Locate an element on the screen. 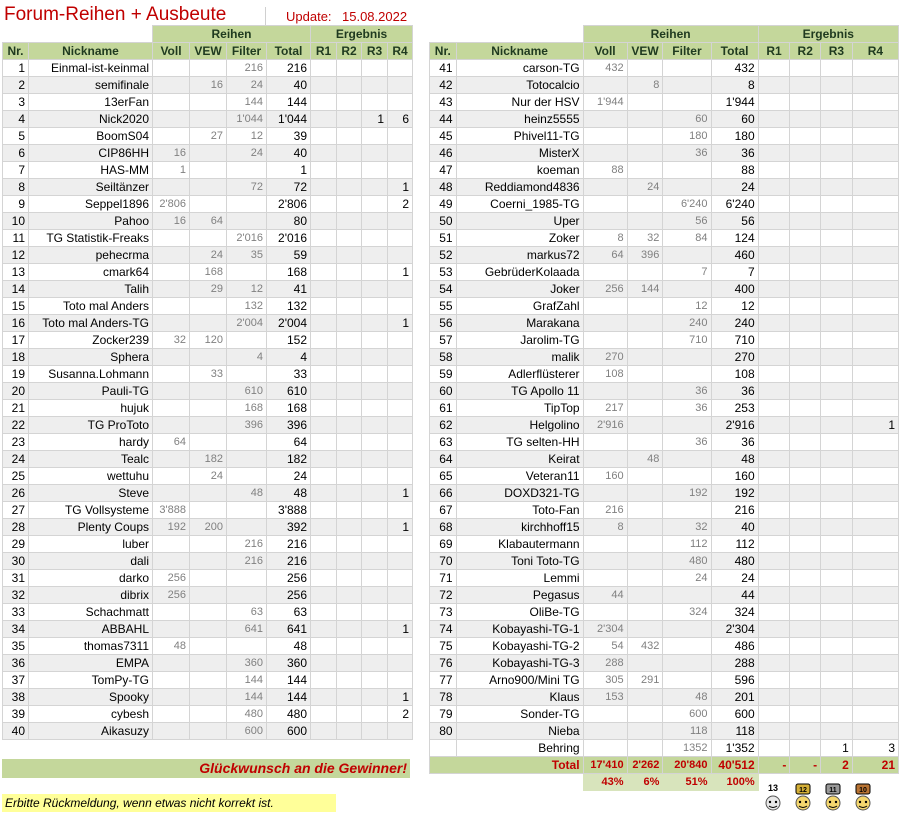 This screenshot has height=835, width=903. row-r4: 1 is located at coordinates (400, 629).